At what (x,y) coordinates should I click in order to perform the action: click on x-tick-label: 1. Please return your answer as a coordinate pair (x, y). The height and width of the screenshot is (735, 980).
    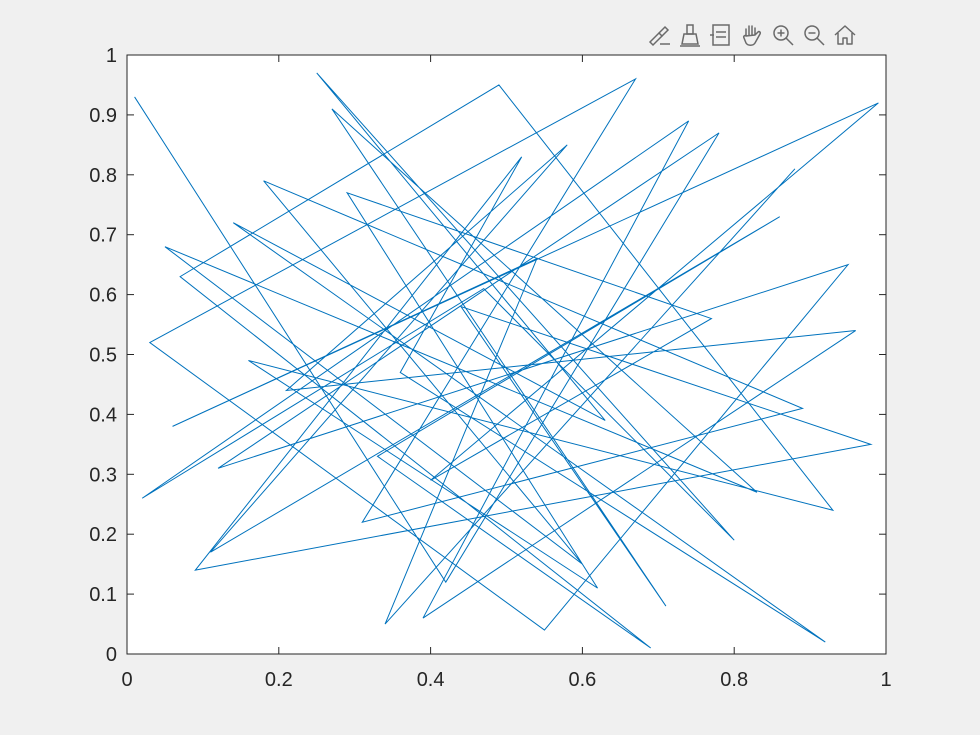
    Looking at the image, I should click on (885, 680).